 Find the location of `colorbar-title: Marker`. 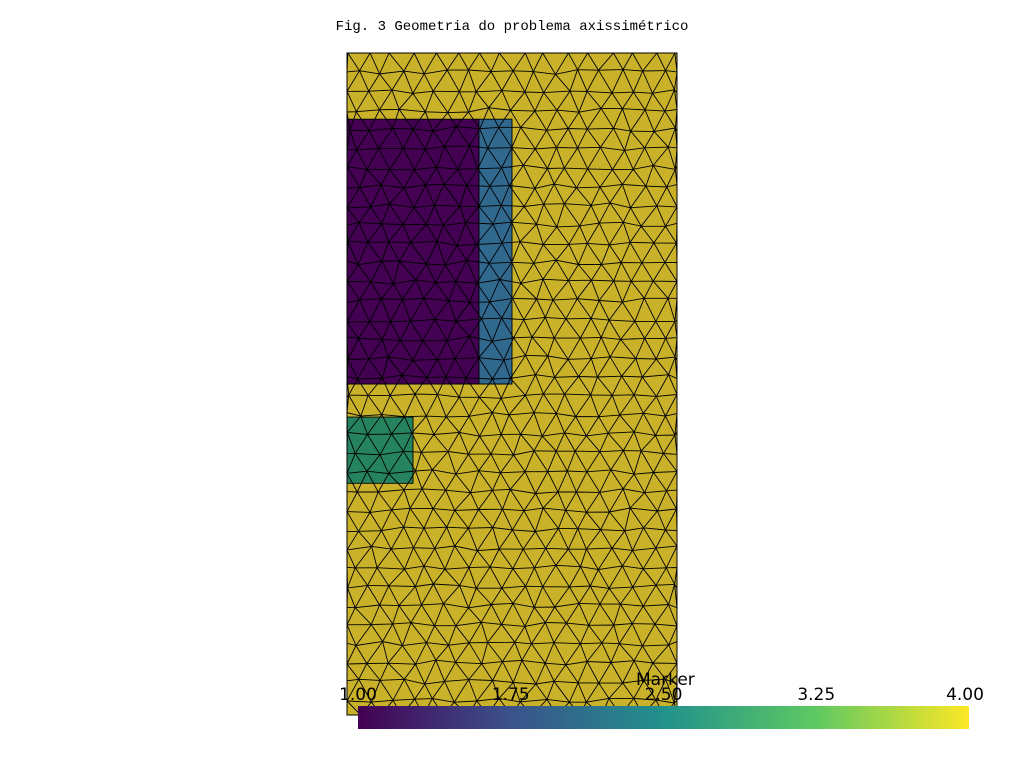

colorbar-title: Marker is located at coordinates (665, 680).